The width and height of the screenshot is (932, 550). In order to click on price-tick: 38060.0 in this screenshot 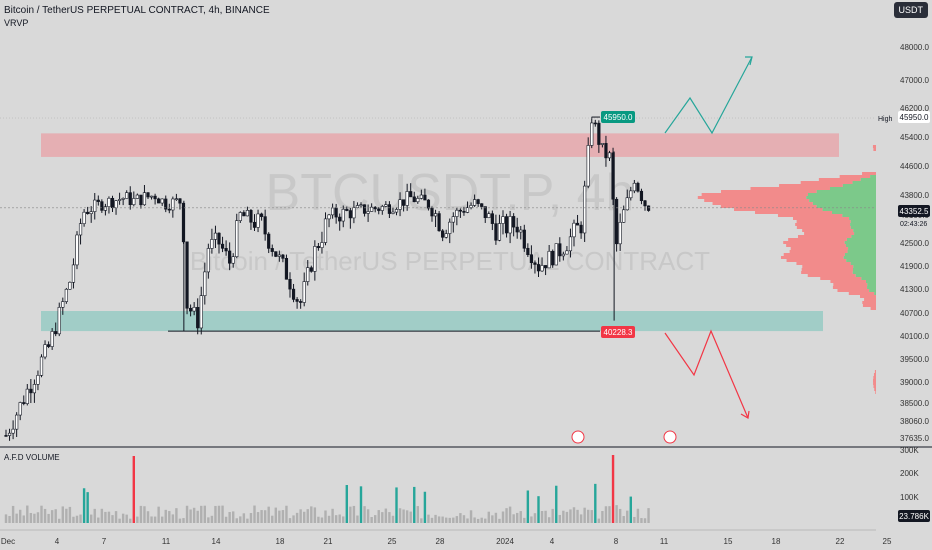, I will do `click(914, 421)`.